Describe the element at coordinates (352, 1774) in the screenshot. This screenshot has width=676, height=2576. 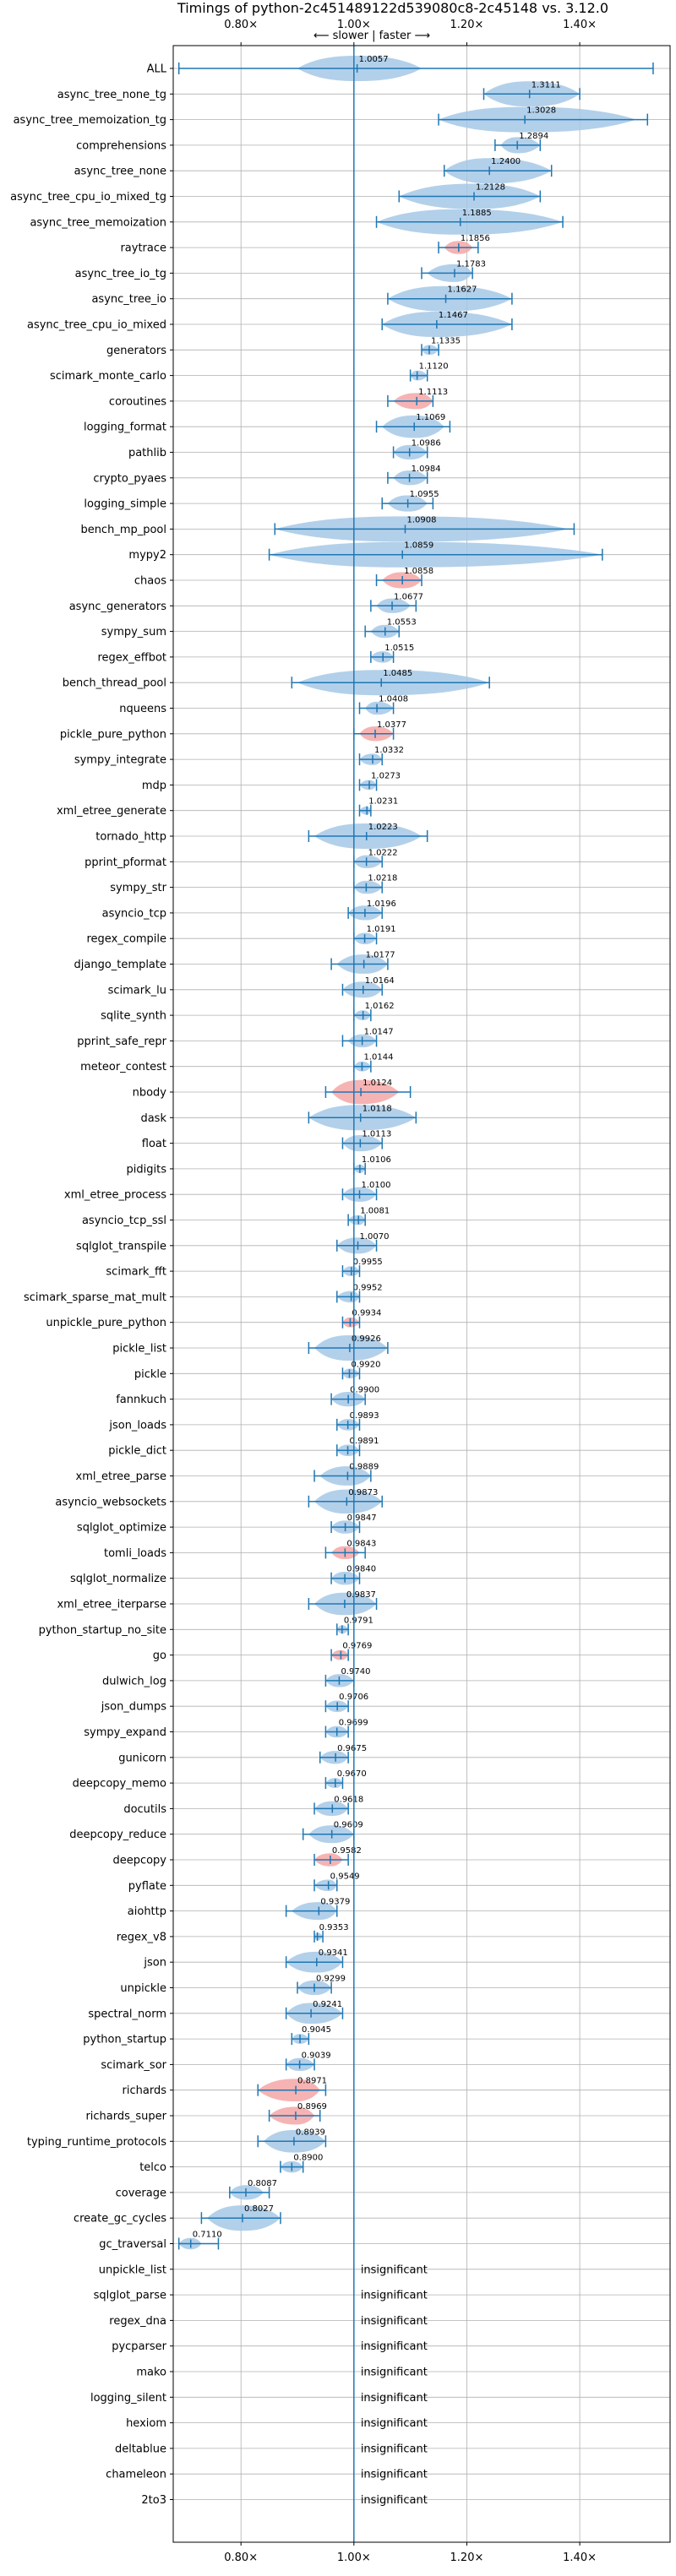
I see `value-label: 0.9670` at that location.